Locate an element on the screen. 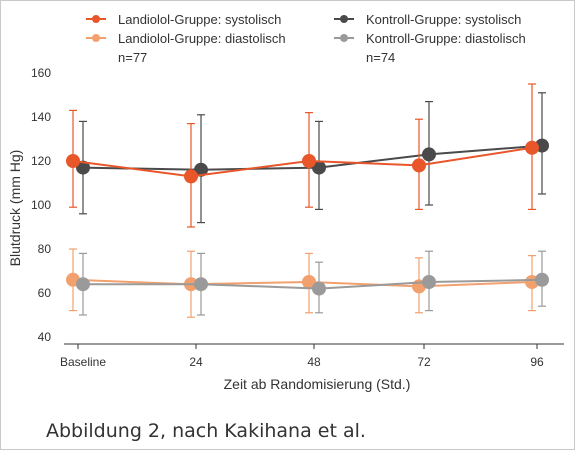 The width and height of the screenshot is (577, 452). legend-item-landiolol-diastolic: Landiolol-Gruppe: diastolisch is located at coordinates (186, 38).